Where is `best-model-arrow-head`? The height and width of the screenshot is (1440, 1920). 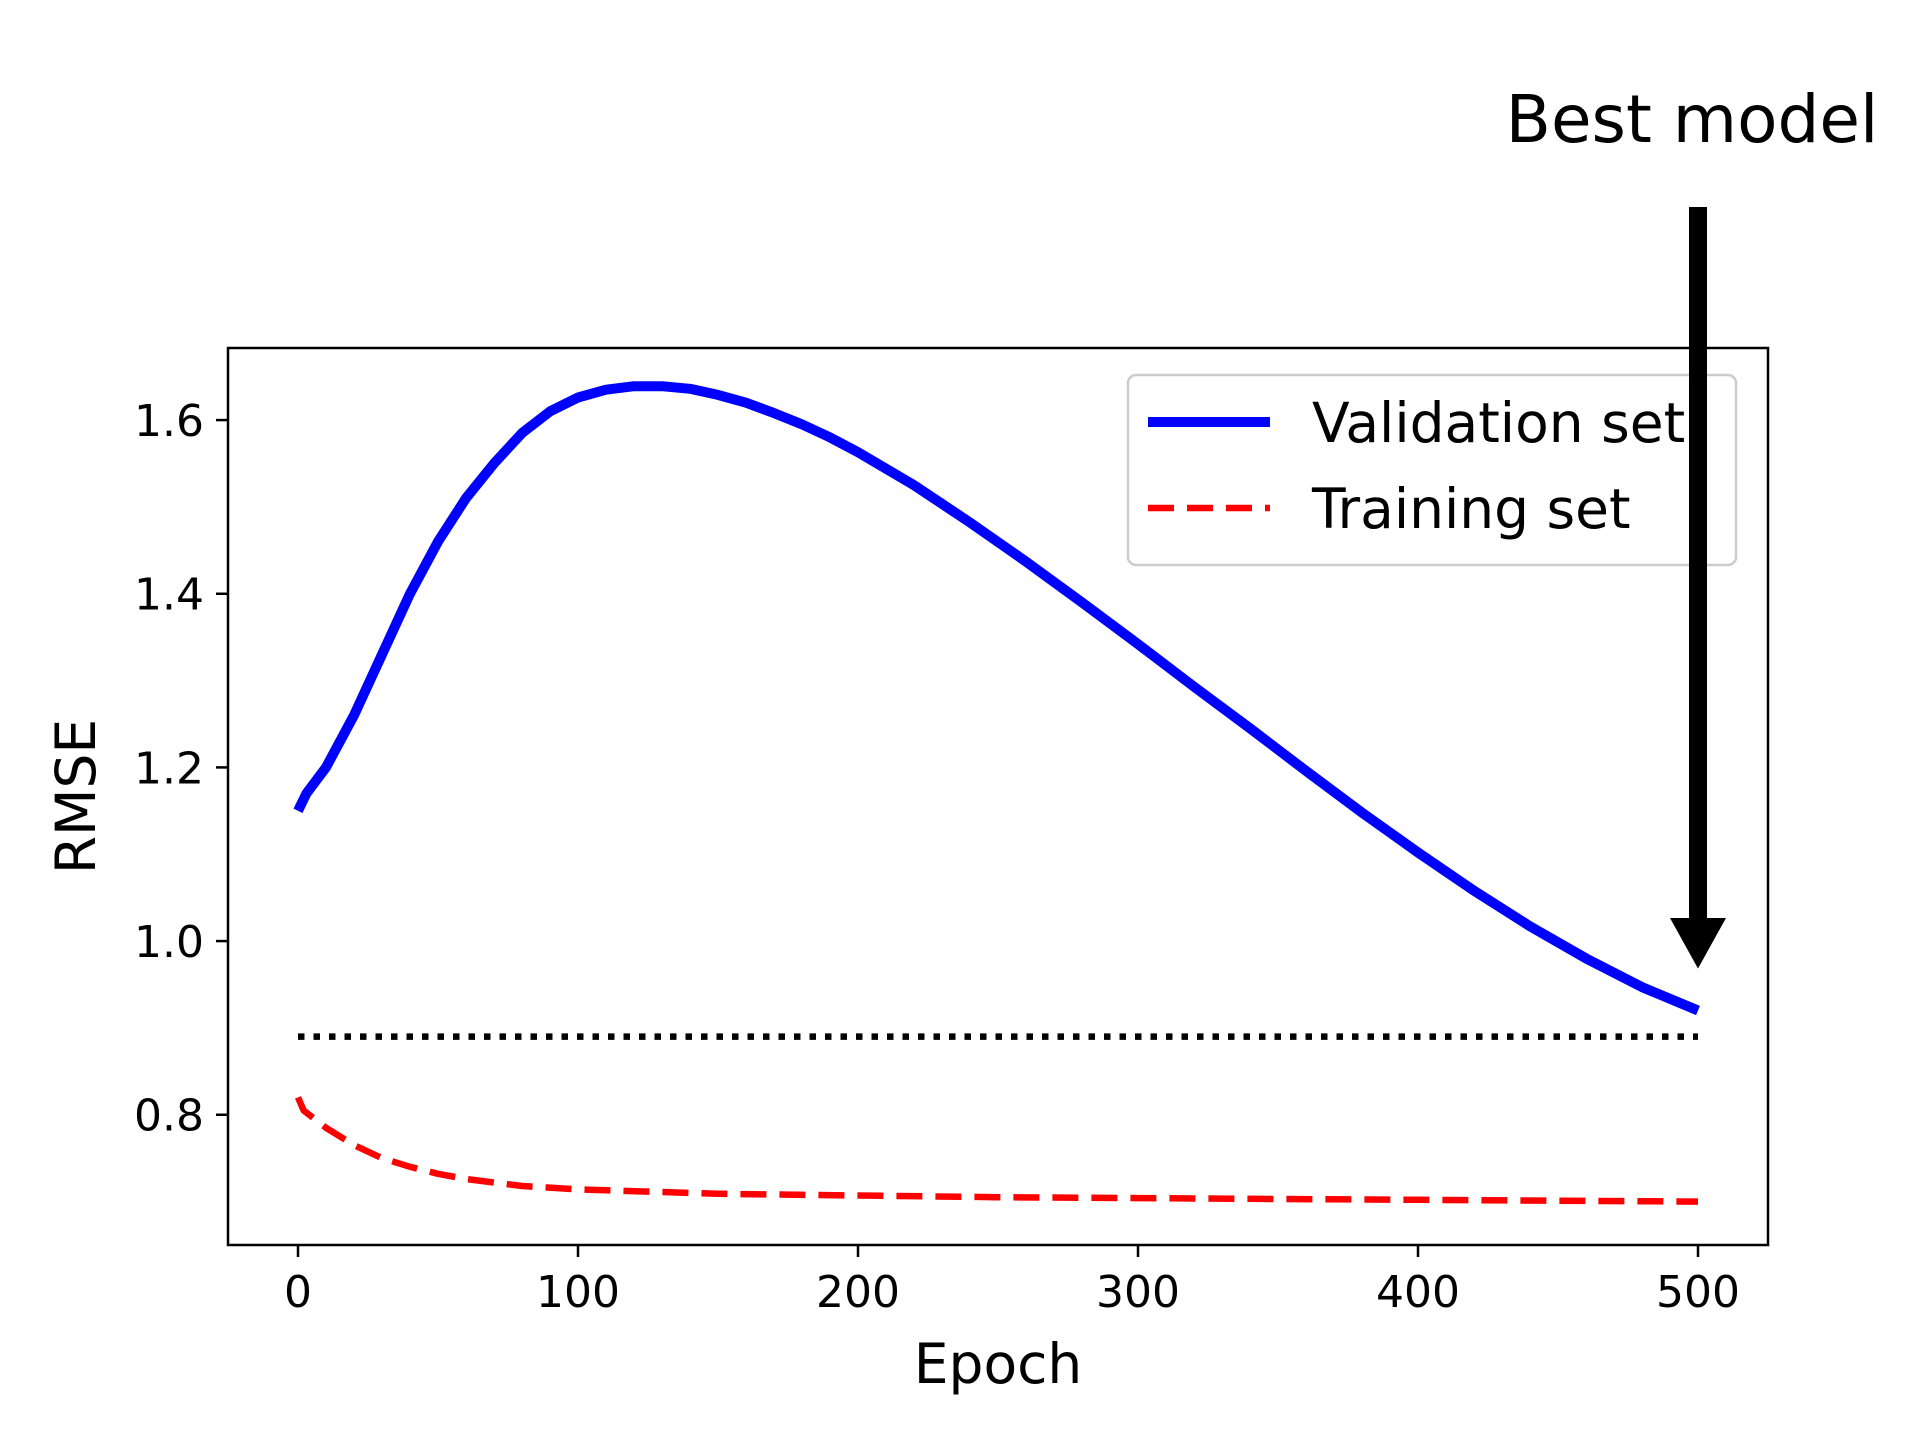
best-model-arrow-head is located at coordinates (1698, 943).